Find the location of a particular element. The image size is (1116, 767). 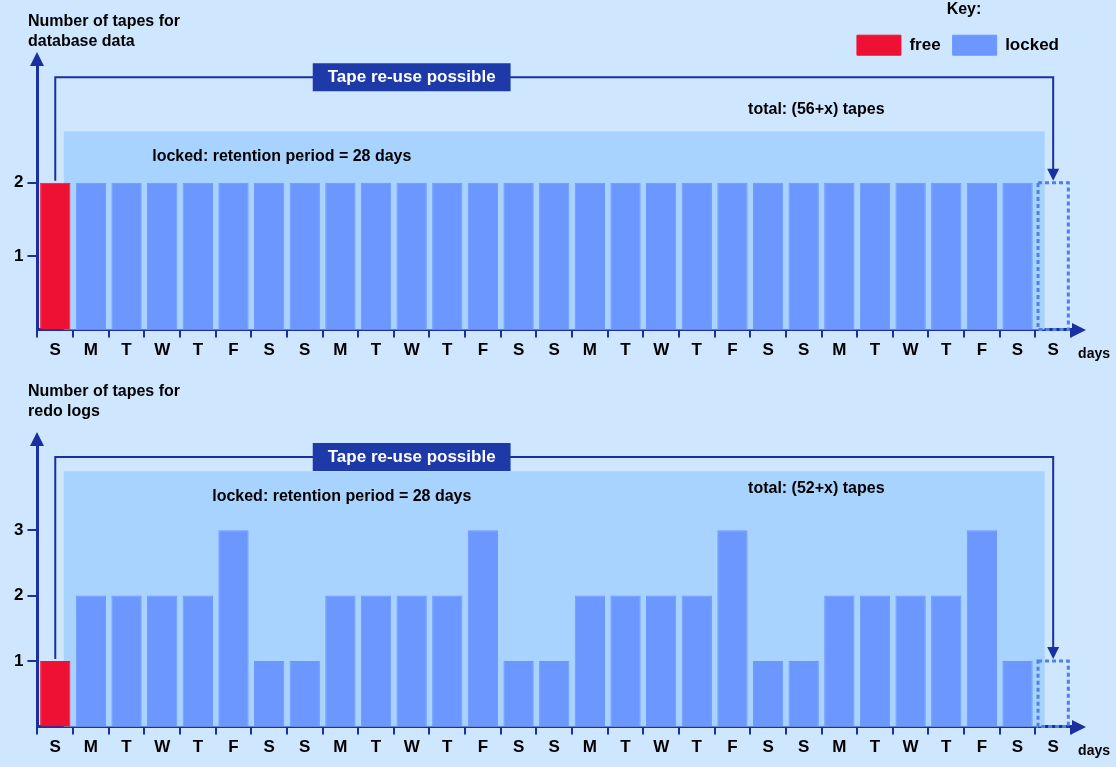

legend-title: Key: is located at coordinates (964, 9).